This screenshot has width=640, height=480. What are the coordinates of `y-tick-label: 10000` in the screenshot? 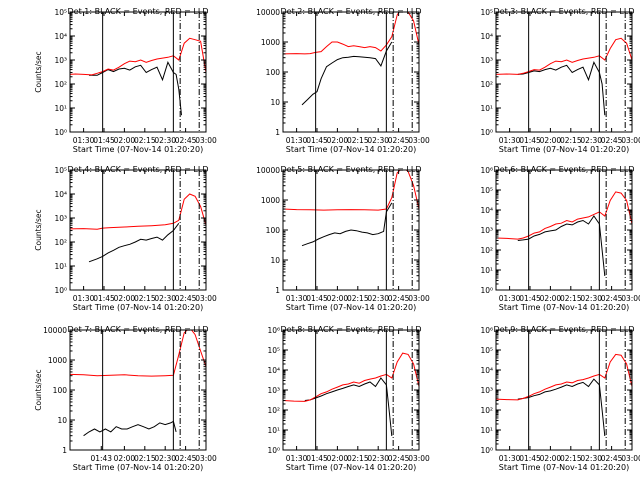 It's located at (268, 170).